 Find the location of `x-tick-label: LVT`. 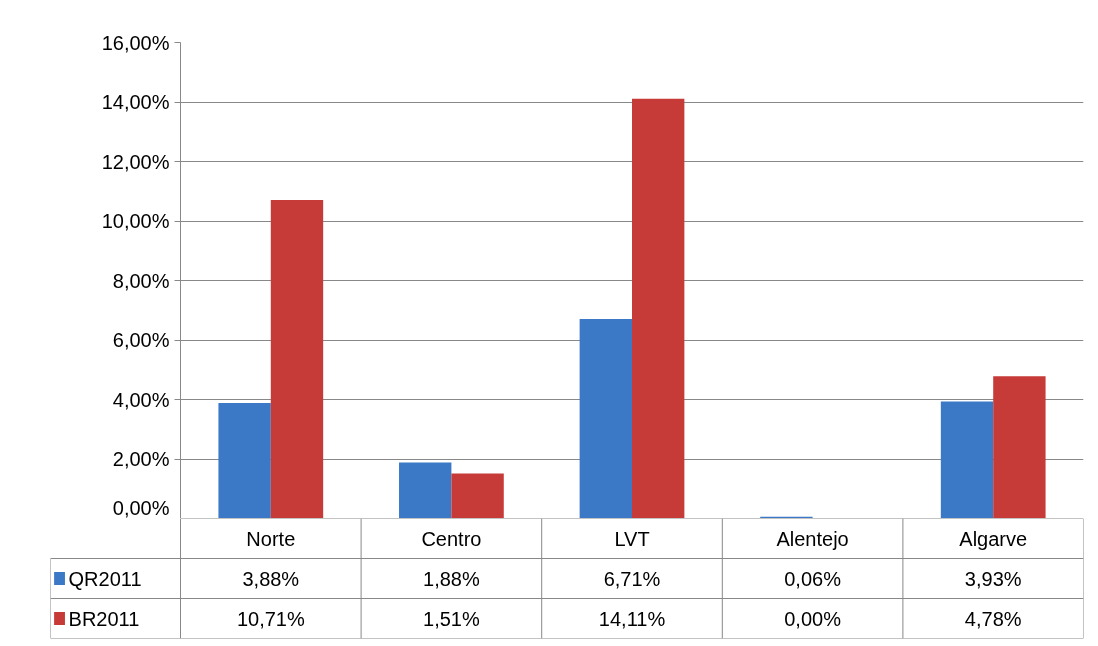

x-tick-label: LVT is located at coordinates (632, 538).